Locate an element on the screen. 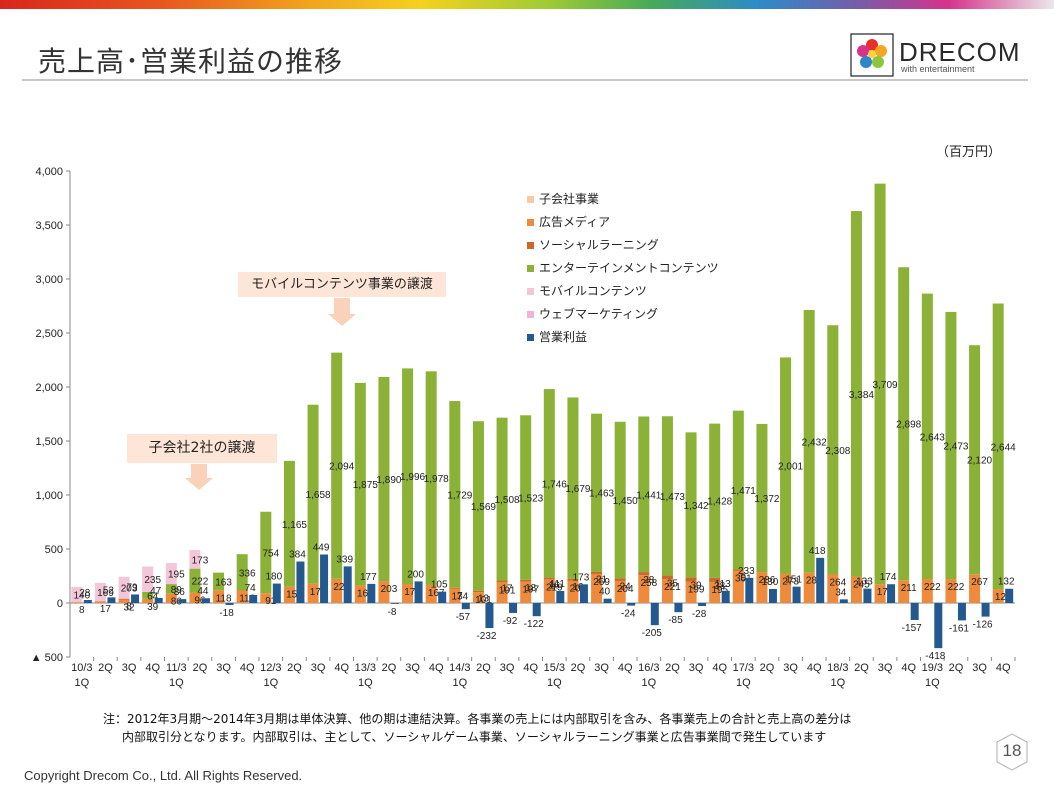 This screenshot has width=1054, height=789. profit-label: 130 is located at coordinates (770, 582).